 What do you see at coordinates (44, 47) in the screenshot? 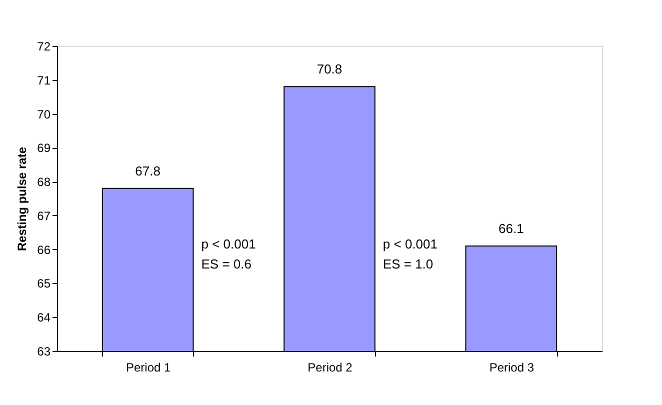
I see `y-tick-label: 72` at bounding box center [44, 47].